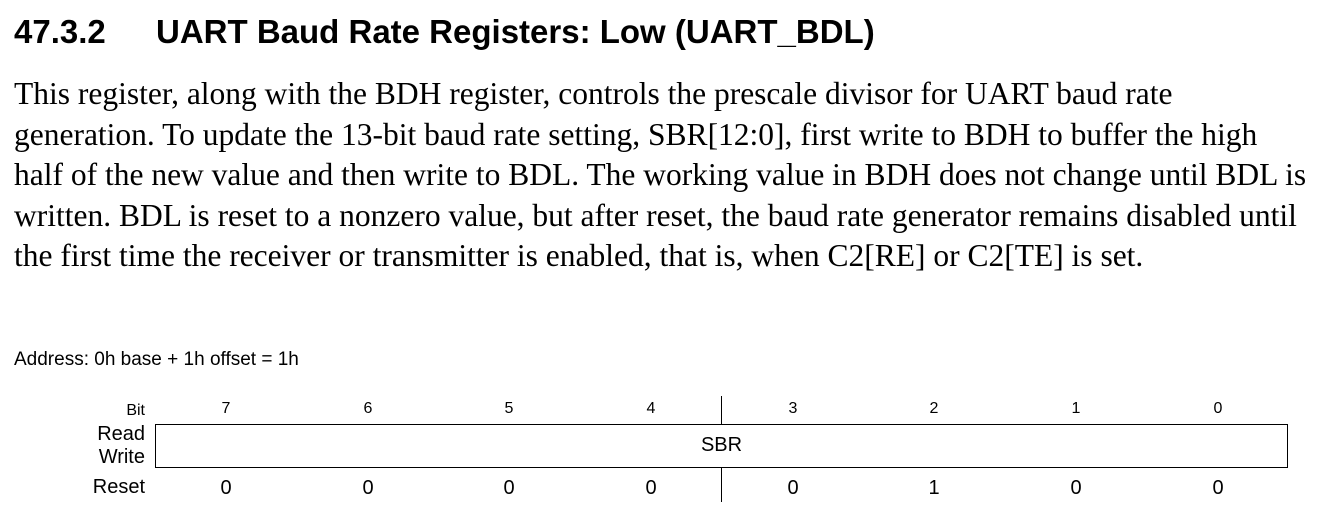 This screenshot has height=520, width=1326. Describe the element at coordinates (509, 408) in the screenshot. I see `bit-number-5: 5` at that location.